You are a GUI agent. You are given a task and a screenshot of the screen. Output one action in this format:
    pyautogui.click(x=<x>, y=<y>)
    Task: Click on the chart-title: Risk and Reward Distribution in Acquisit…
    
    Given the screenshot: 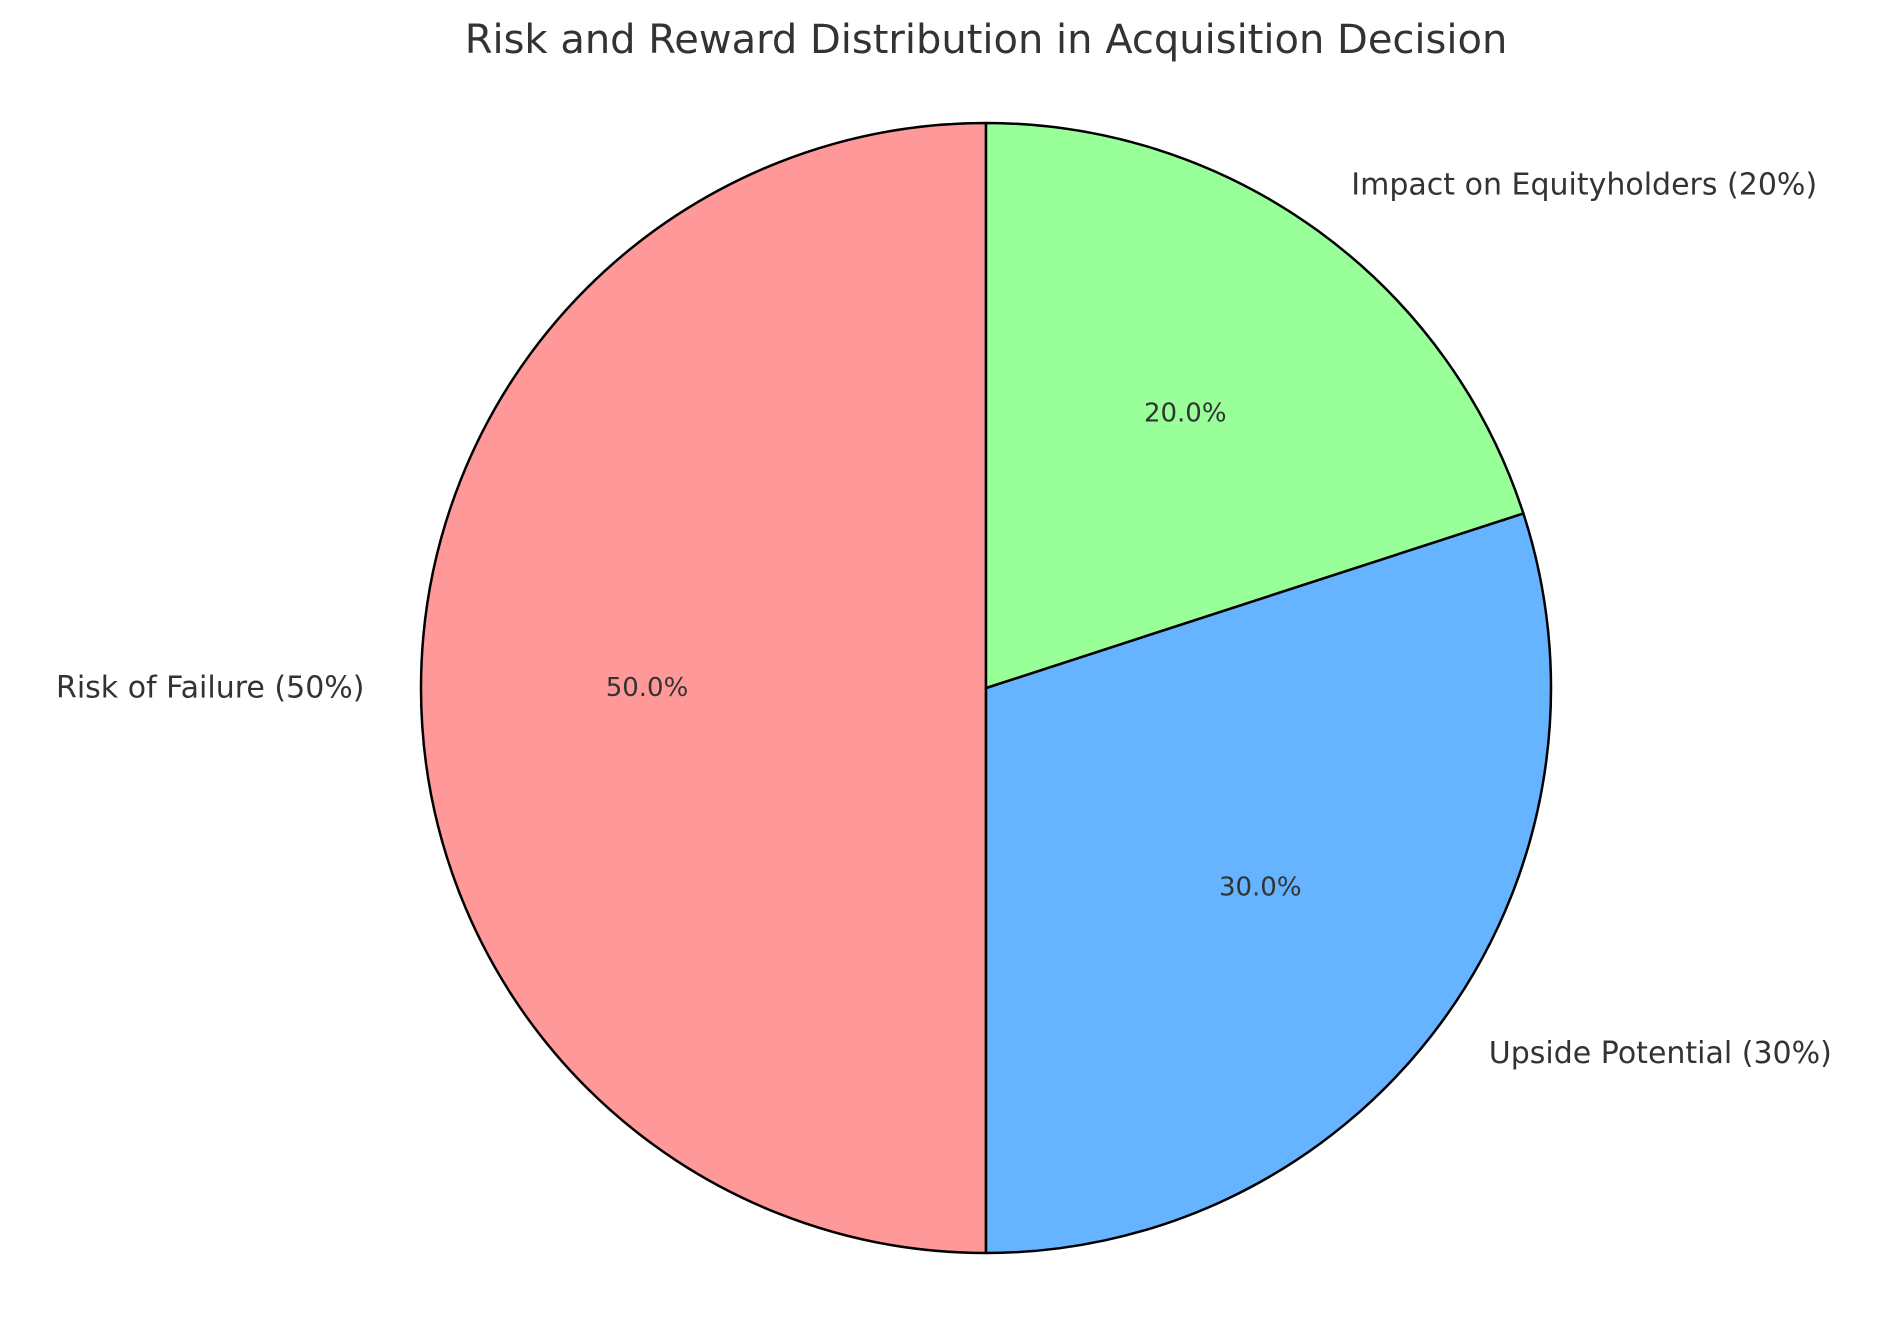 What is the action you would take?
    pyautogui.click(x=986, y=40)
    